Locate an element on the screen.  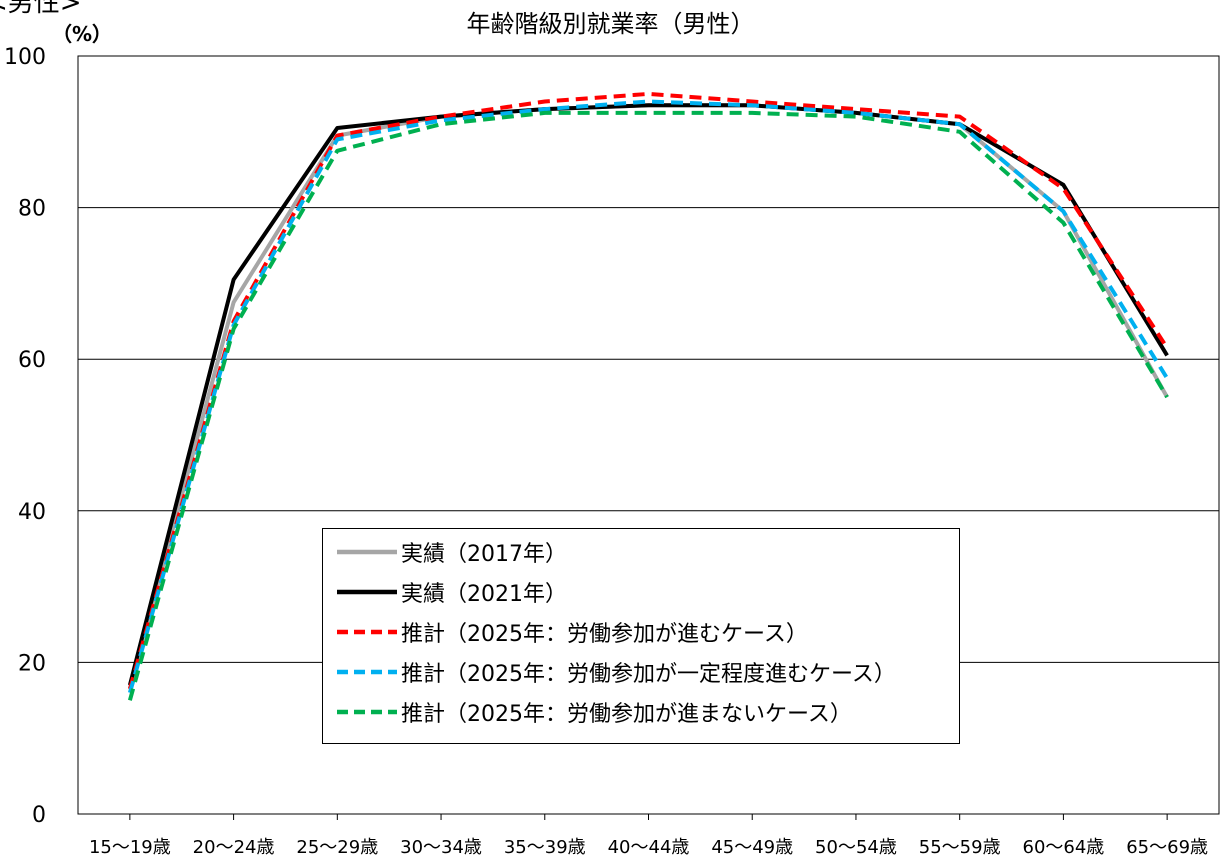
legend-label: 推計（2025年：労働参加が進むケース） is located at coordinates (604, 634).